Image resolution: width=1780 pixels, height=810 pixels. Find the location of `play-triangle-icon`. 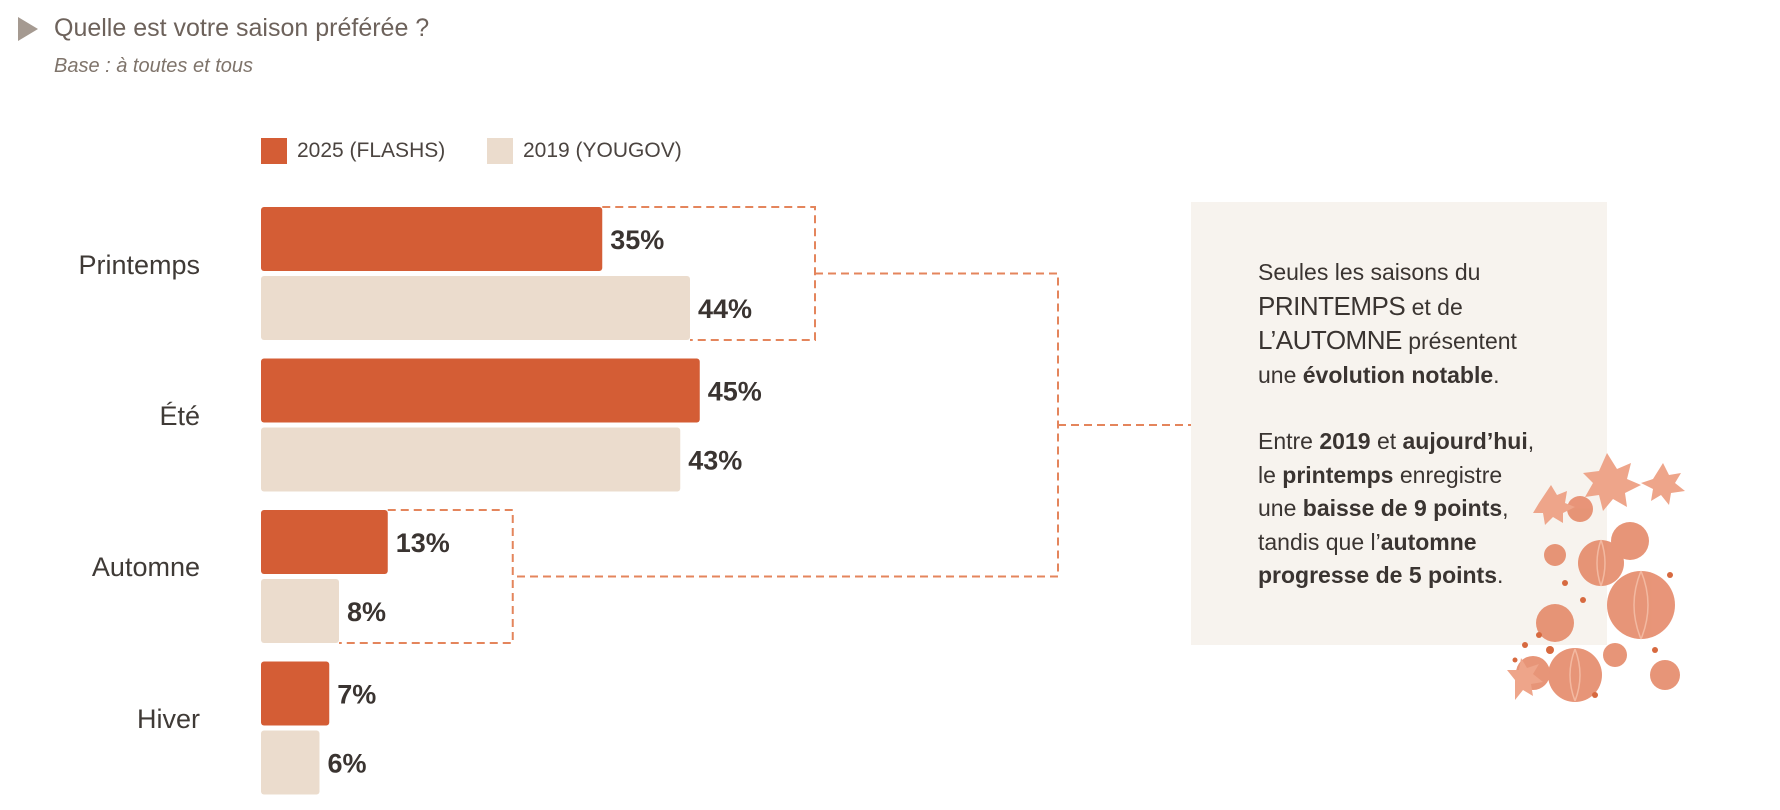

play-triangle-icon is located at coordinates (28, 28).